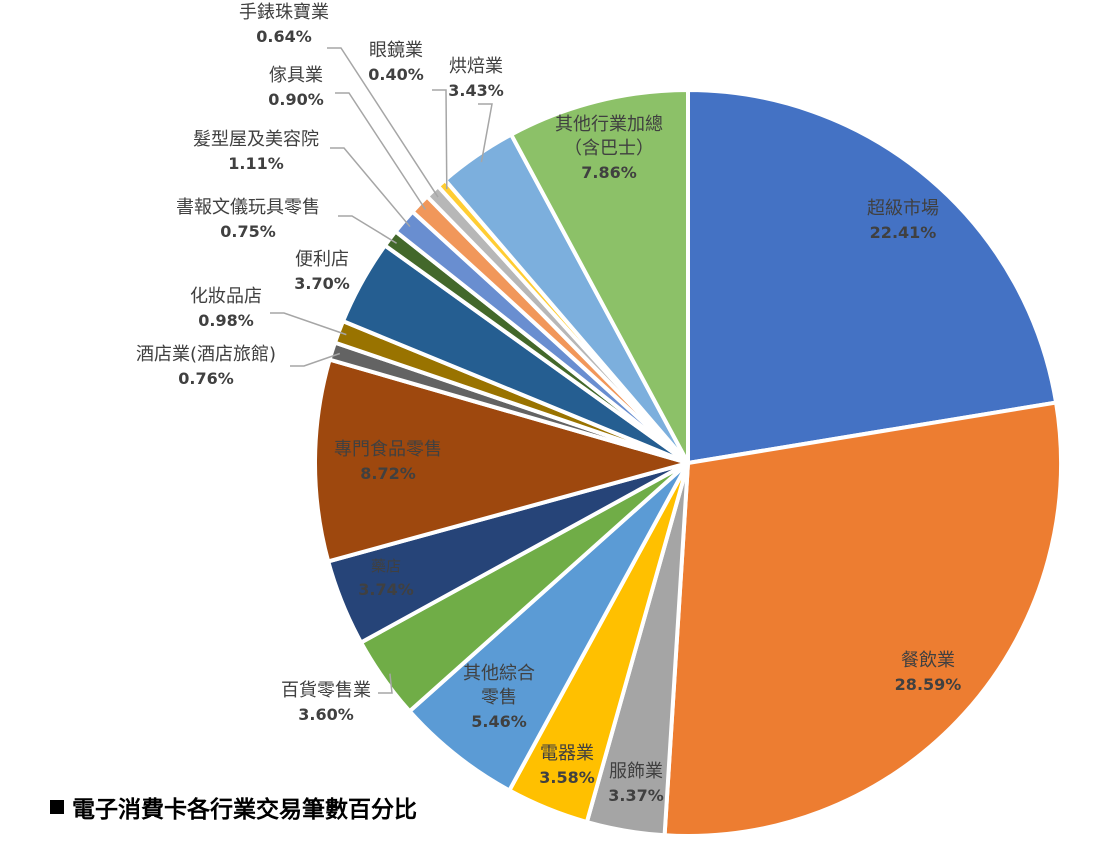 The width and height of the screenshot is (1104, 842). Describe the element at coordinates (476, 78) in the screenshot. I see `slice-label: 烘焙業 3.43%` at that location.